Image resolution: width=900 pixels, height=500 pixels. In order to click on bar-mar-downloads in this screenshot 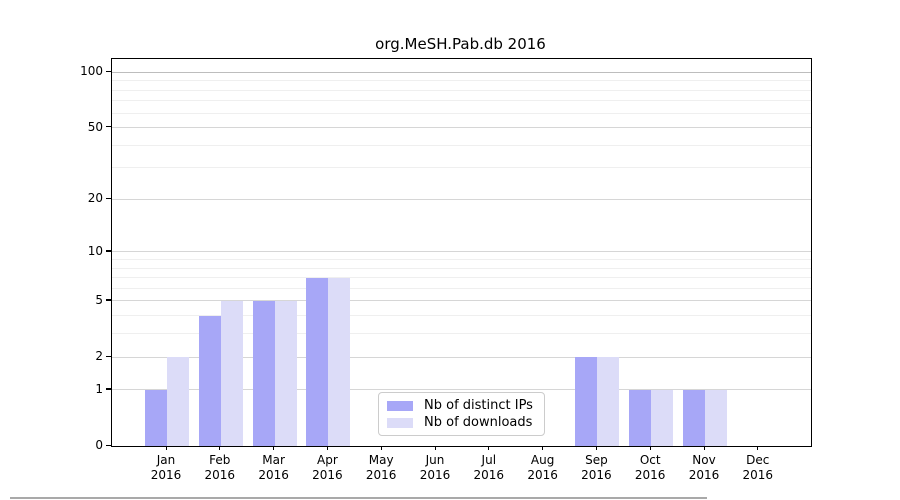, I will do `click(285, 373)`.